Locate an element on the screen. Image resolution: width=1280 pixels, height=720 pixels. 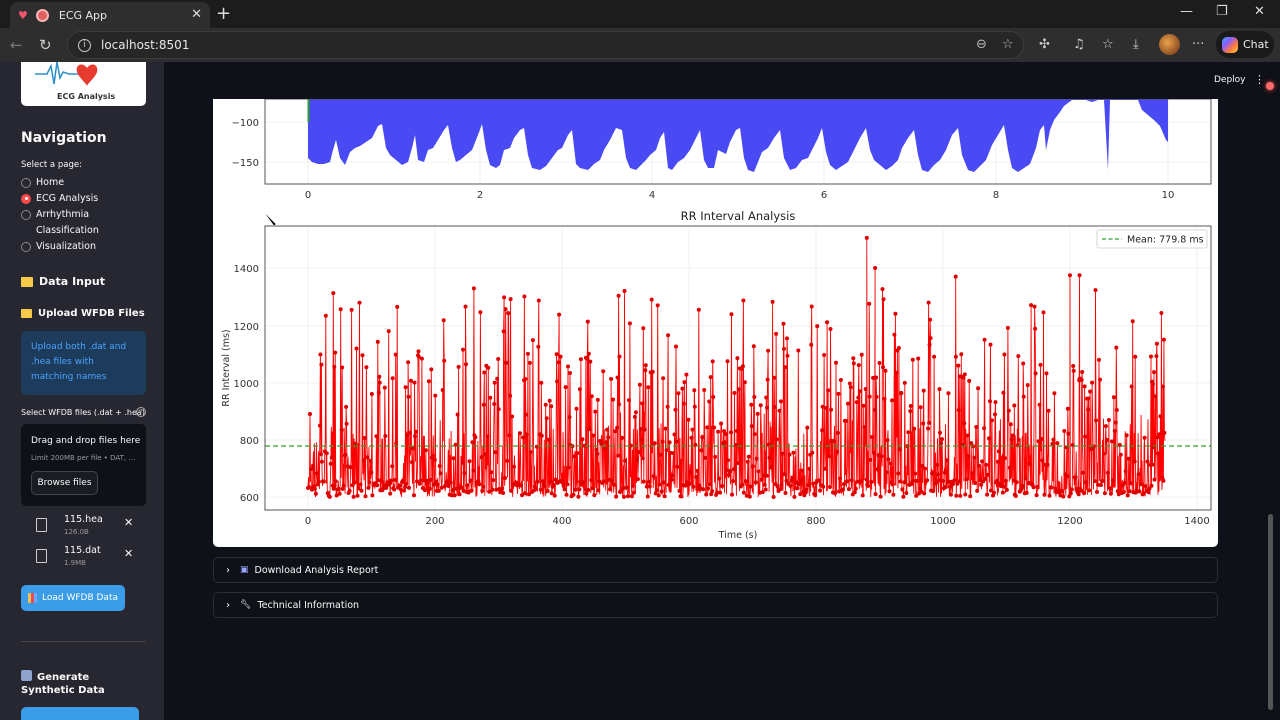
radio-visualization: Visualization is located at coordinates (58, 246).